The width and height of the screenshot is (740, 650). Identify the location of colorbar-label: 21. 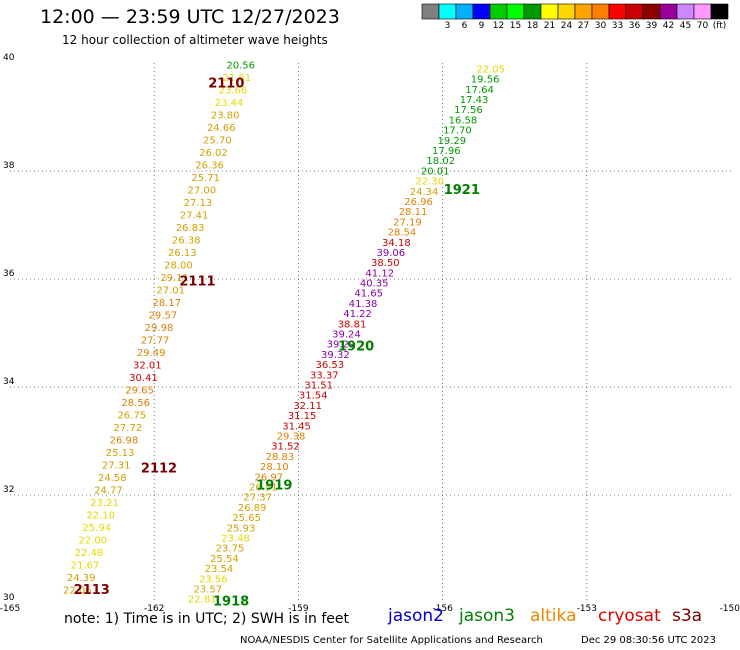
(549, 26).